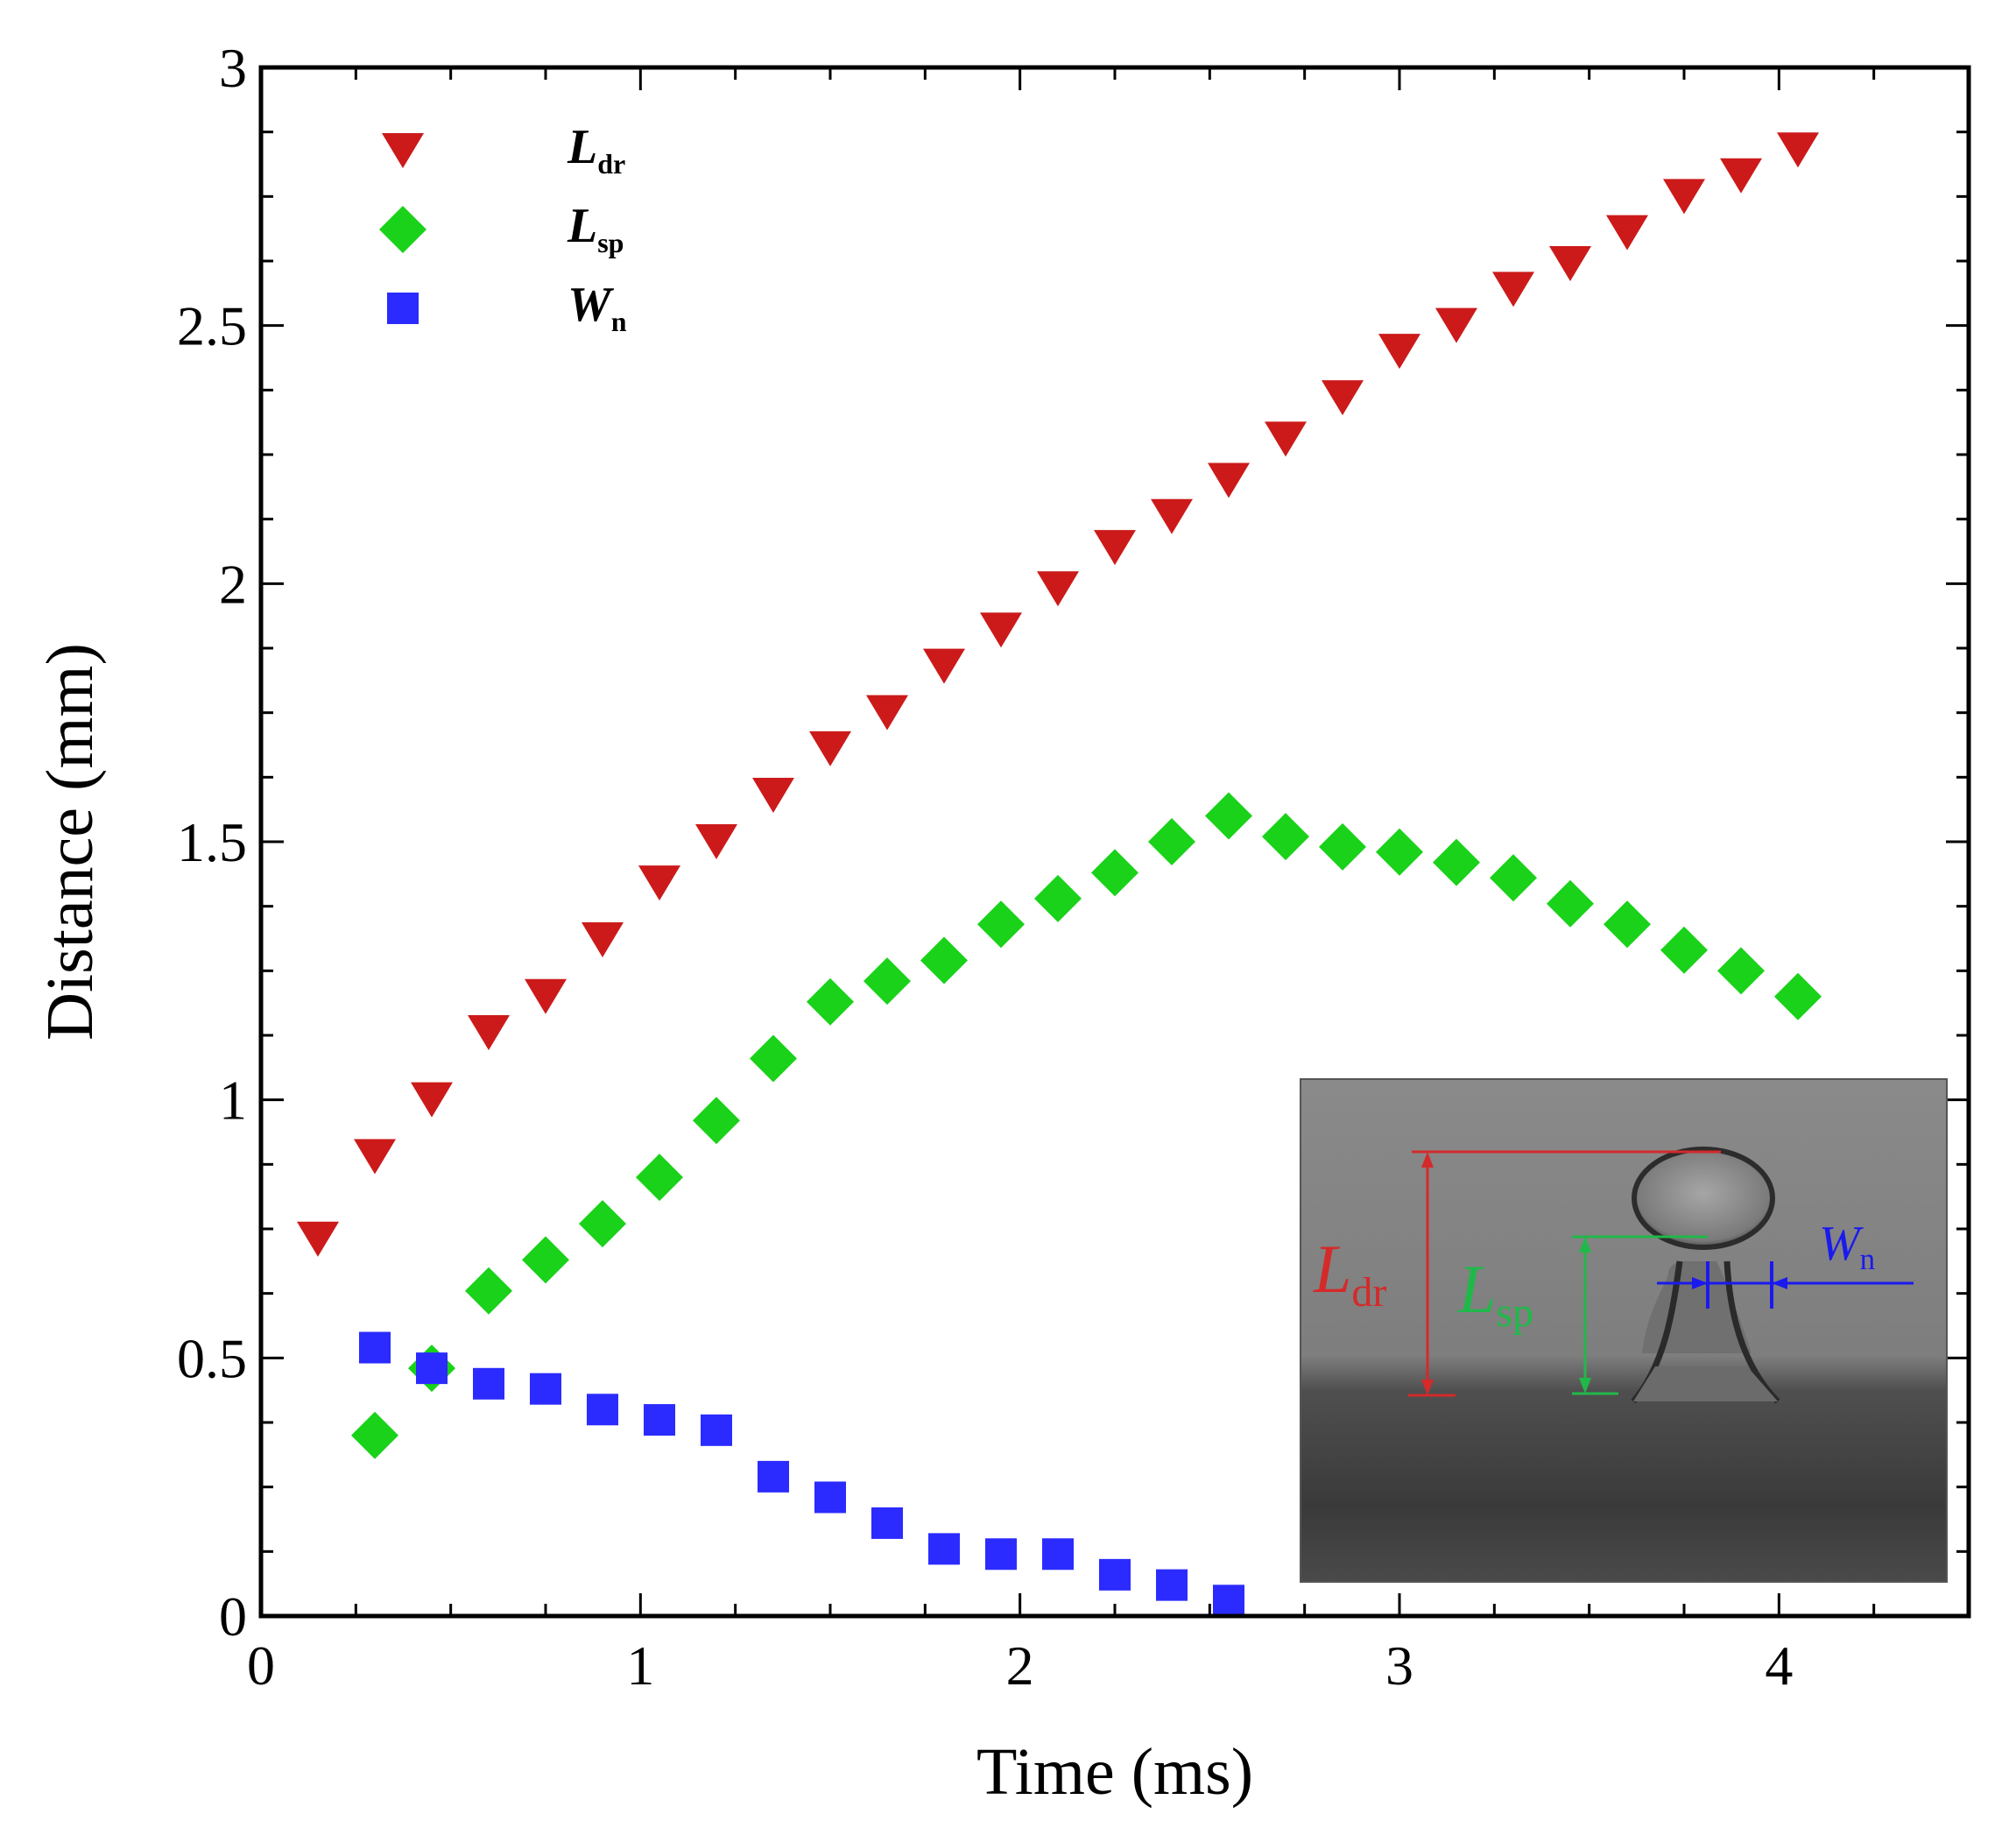  What do you see at coordinates (1114, 1772) in the screenshot?
I see `x-axis-title: Time (ms)` at bounding box center [1114, 1772].